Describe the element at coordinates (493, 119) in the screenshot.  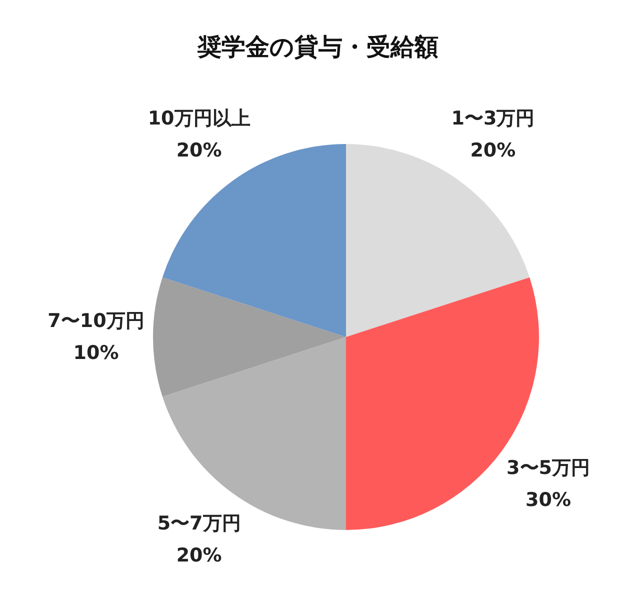
I see `slice-label: 1〜3万円` at that location.